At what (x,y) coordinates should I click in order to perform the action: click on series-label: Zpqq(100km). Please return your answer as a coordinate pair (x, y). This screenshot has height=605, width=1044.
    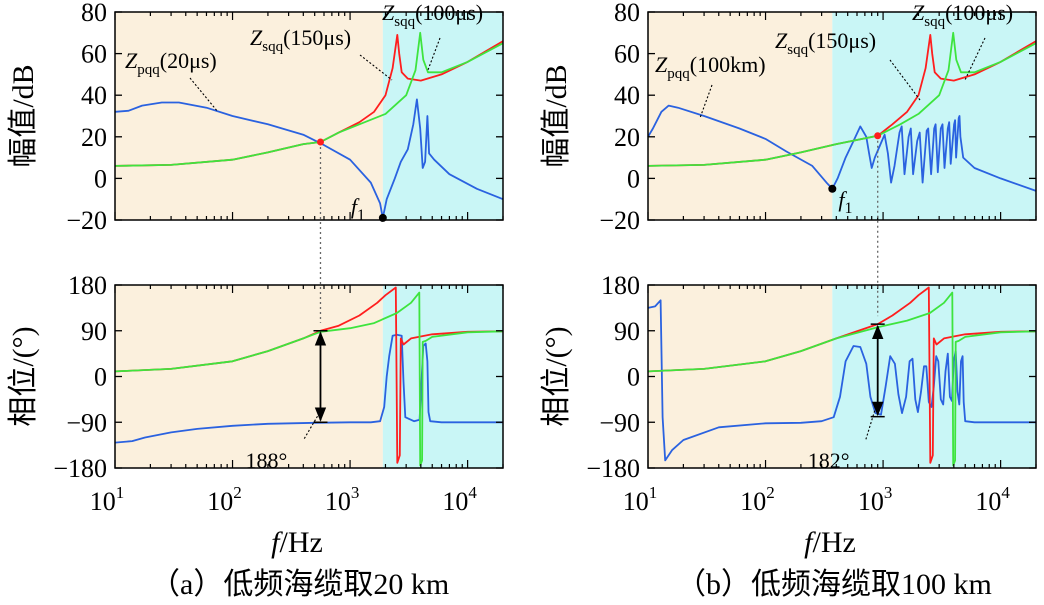
    Looking at the image, I should click on (710, 67).